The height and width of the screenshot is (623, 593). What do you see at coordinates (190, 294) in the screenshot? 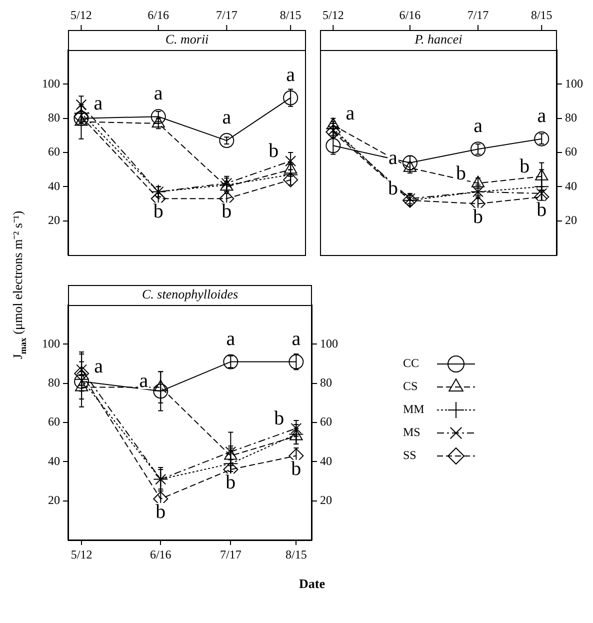
I see `chart-title: C. stenophylloides` at bounding box center [190, 294].